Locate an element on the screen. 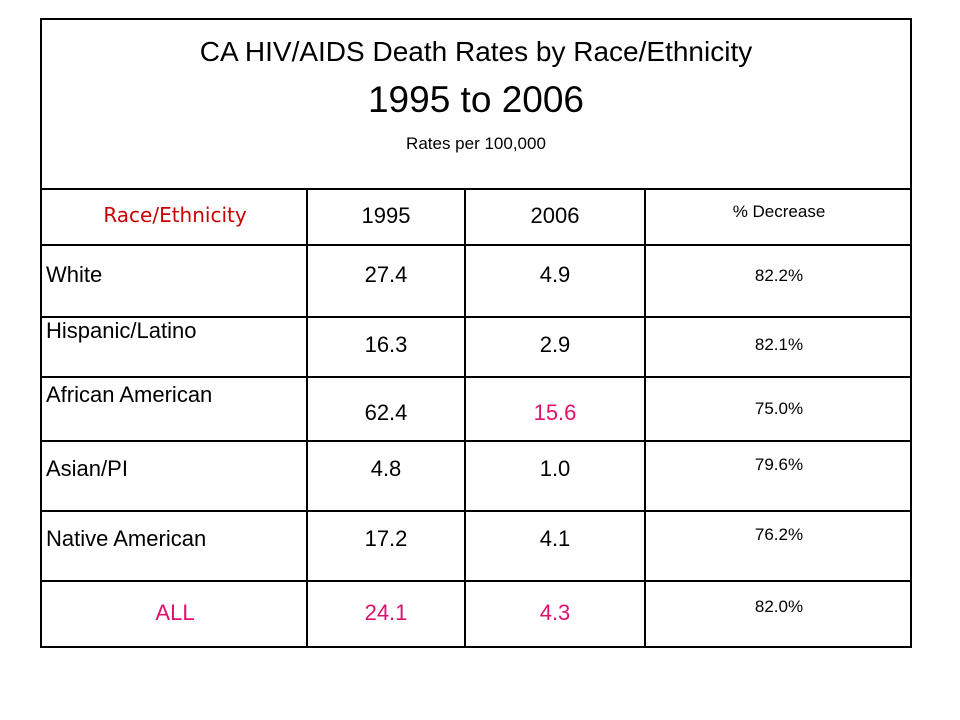 This screenshot has width=960, height=720. row-all-2006: 4.3 is located at coordinates (555, 612).